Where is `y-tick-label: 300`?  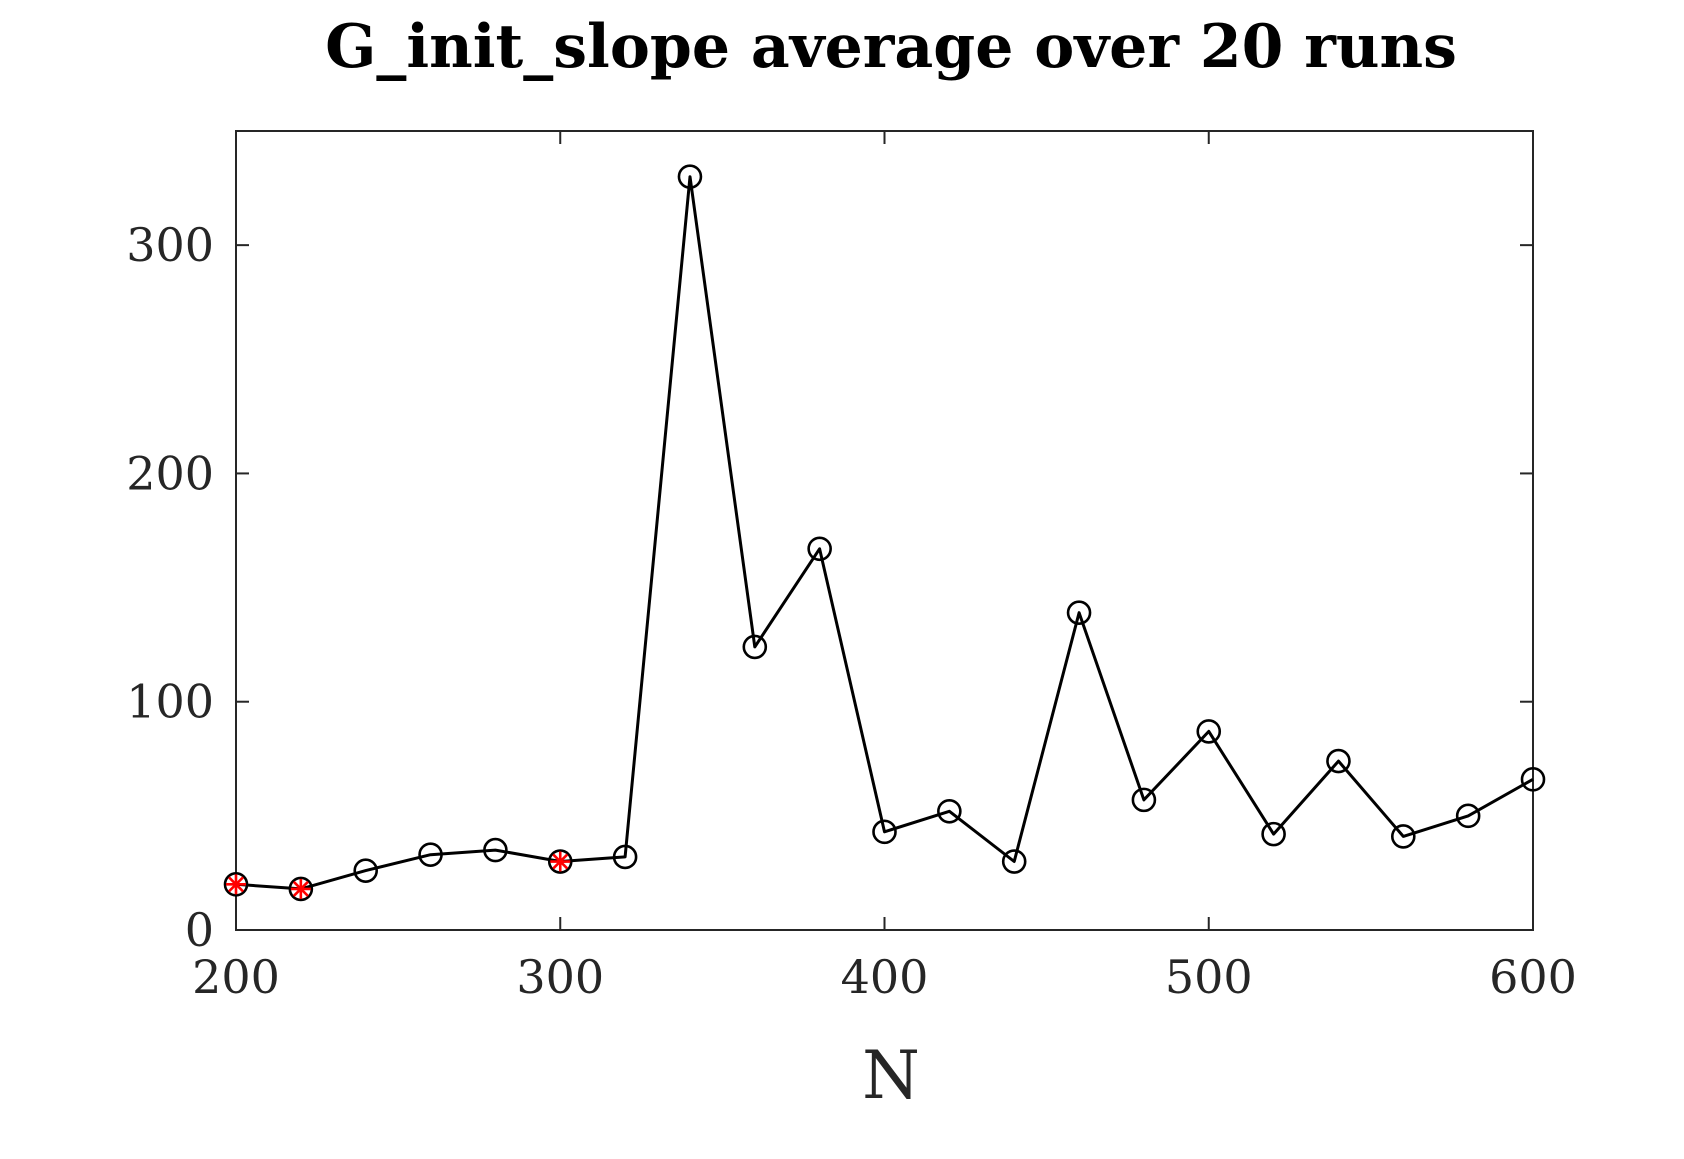
y-tick-label: 300 is located at coordinates (170, 245).